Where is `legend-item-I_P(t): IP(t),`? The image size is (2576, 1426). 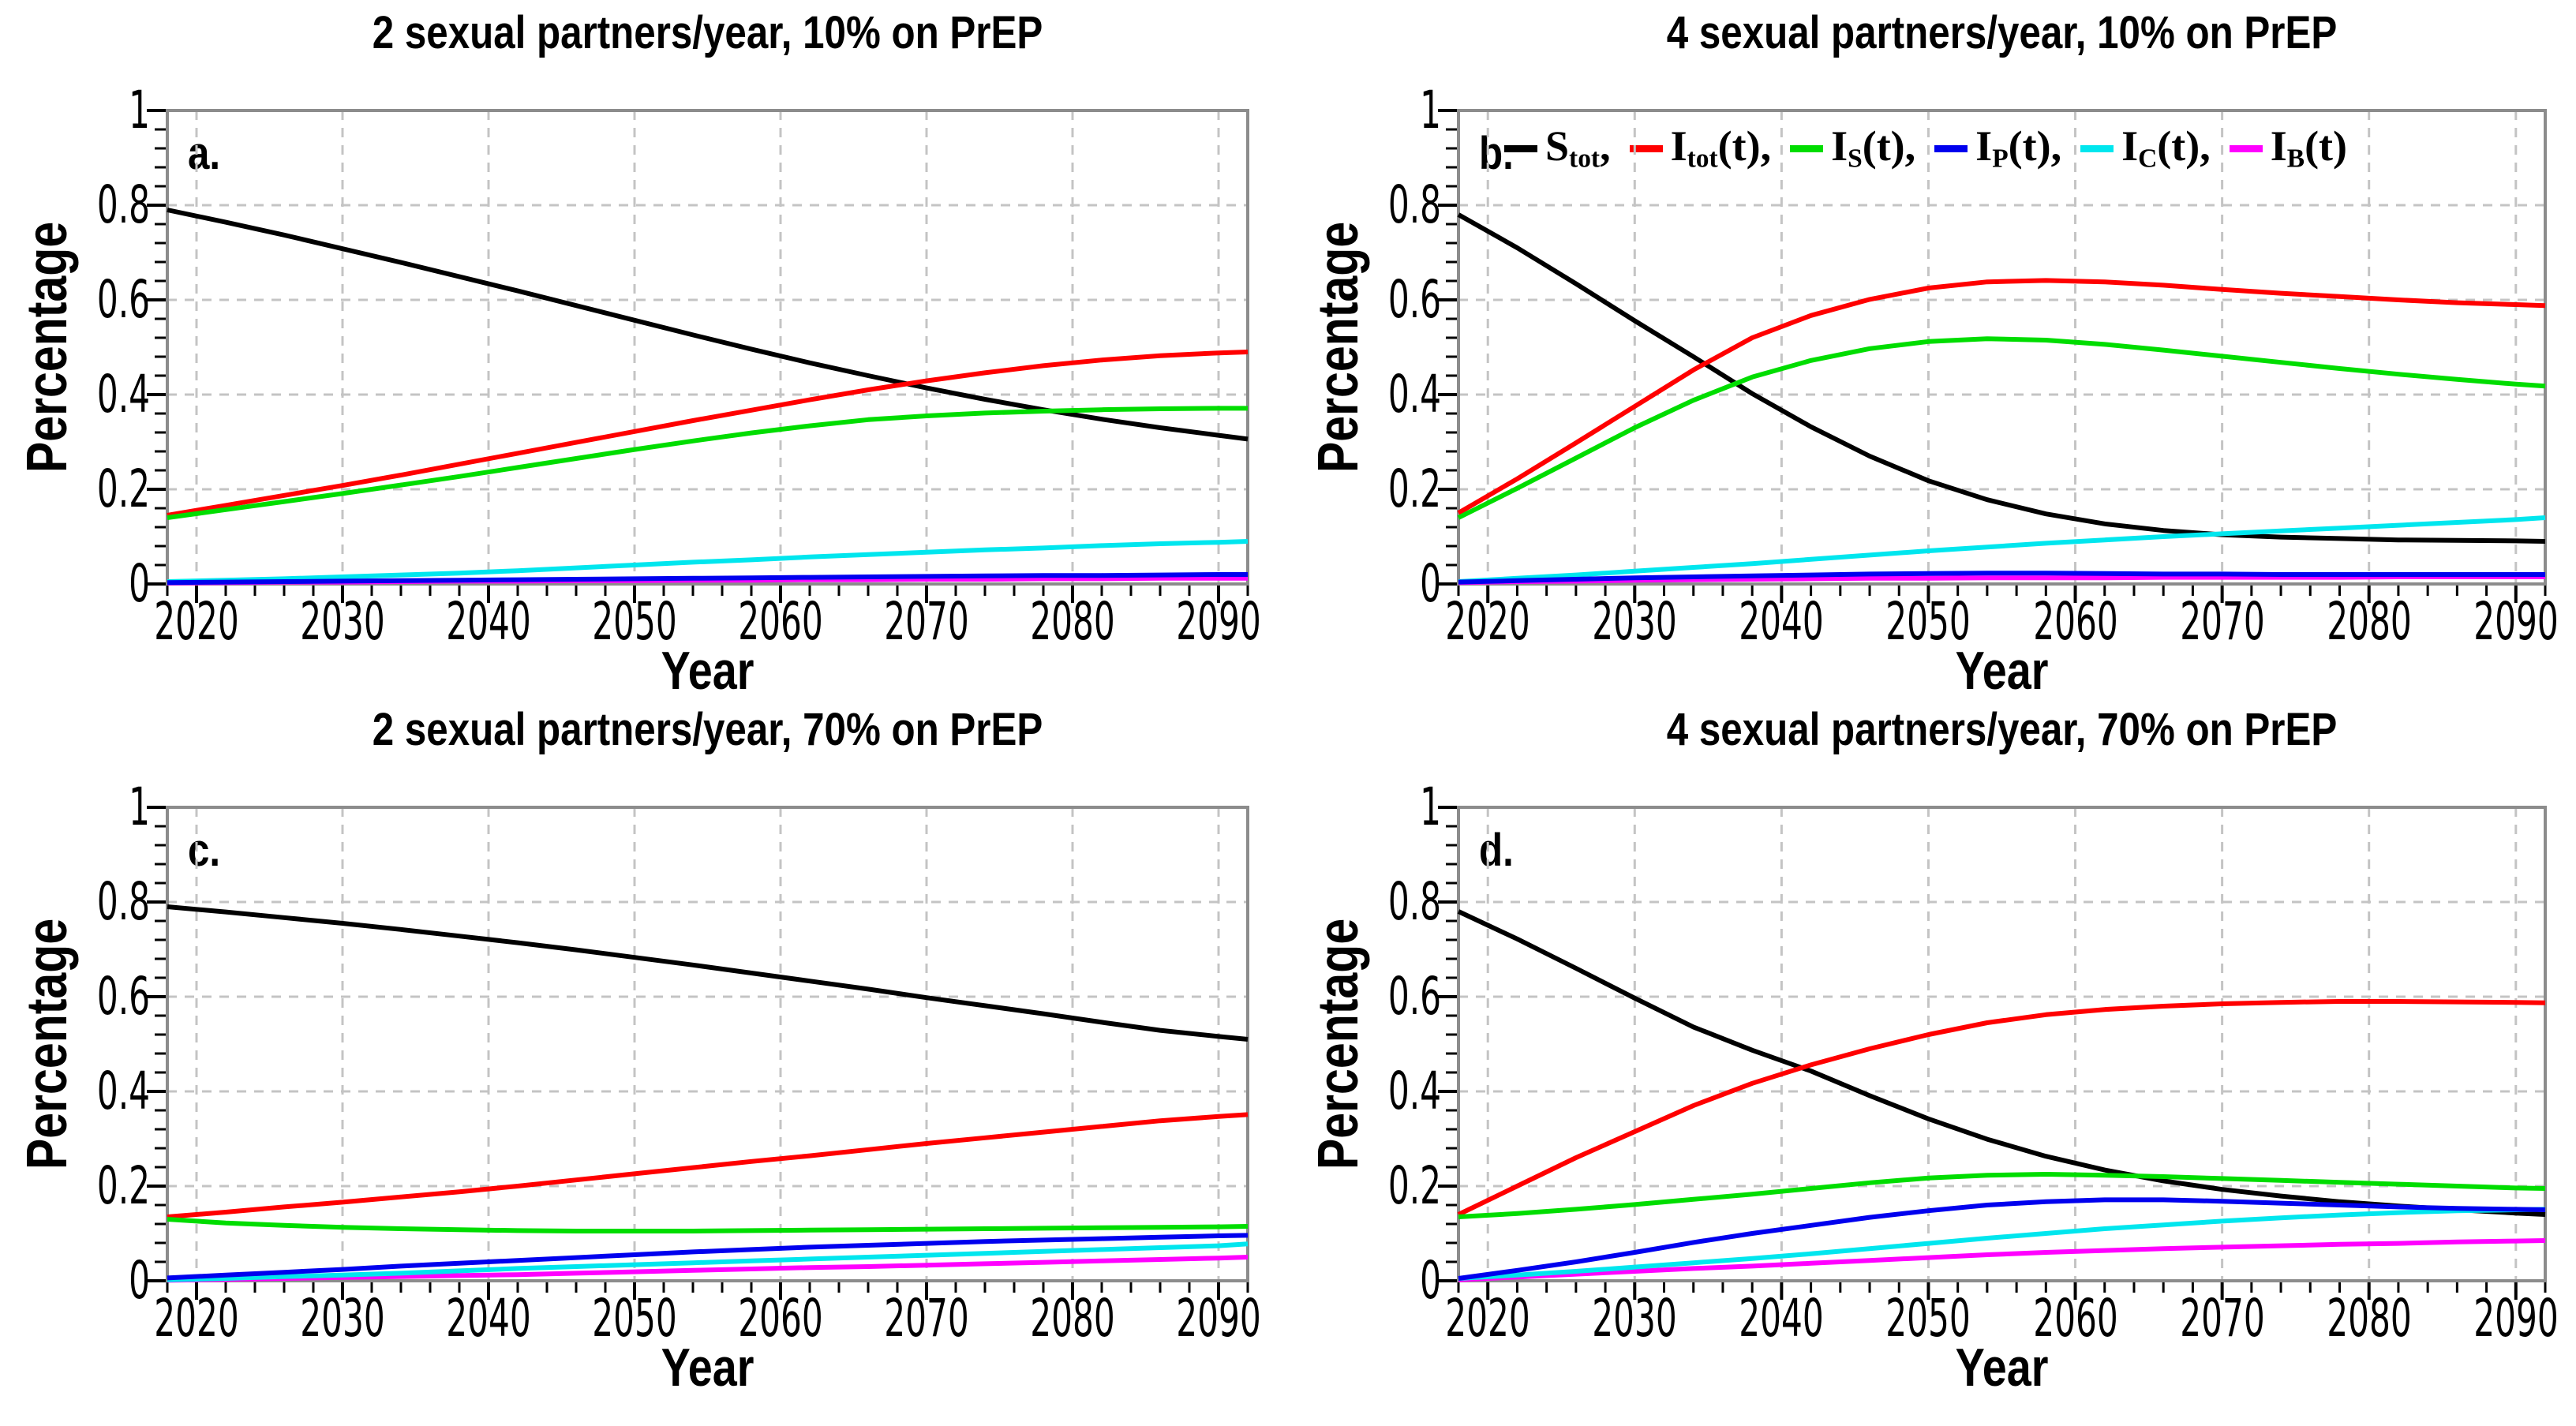
legend-item-I_P(t): IP(t), is located at coordinates (1997, 148).